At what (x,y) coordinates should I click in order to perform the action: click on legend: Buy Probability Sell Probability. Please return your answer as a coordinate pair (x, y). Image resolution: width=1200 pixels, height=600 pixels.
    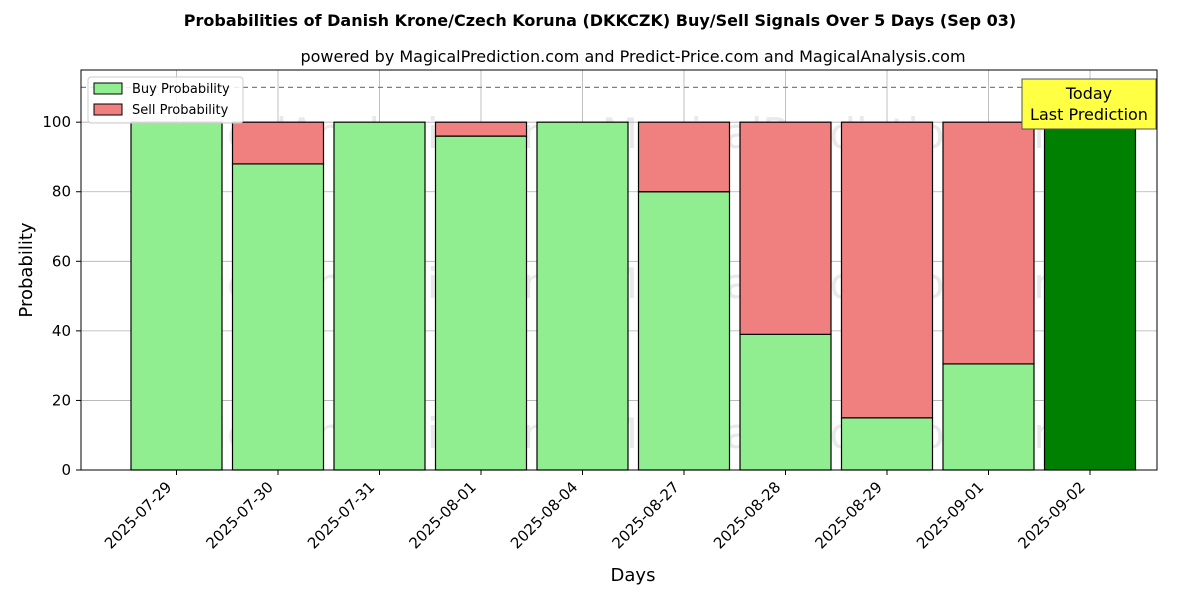
    Looking at the image, I should click on (165, 100).